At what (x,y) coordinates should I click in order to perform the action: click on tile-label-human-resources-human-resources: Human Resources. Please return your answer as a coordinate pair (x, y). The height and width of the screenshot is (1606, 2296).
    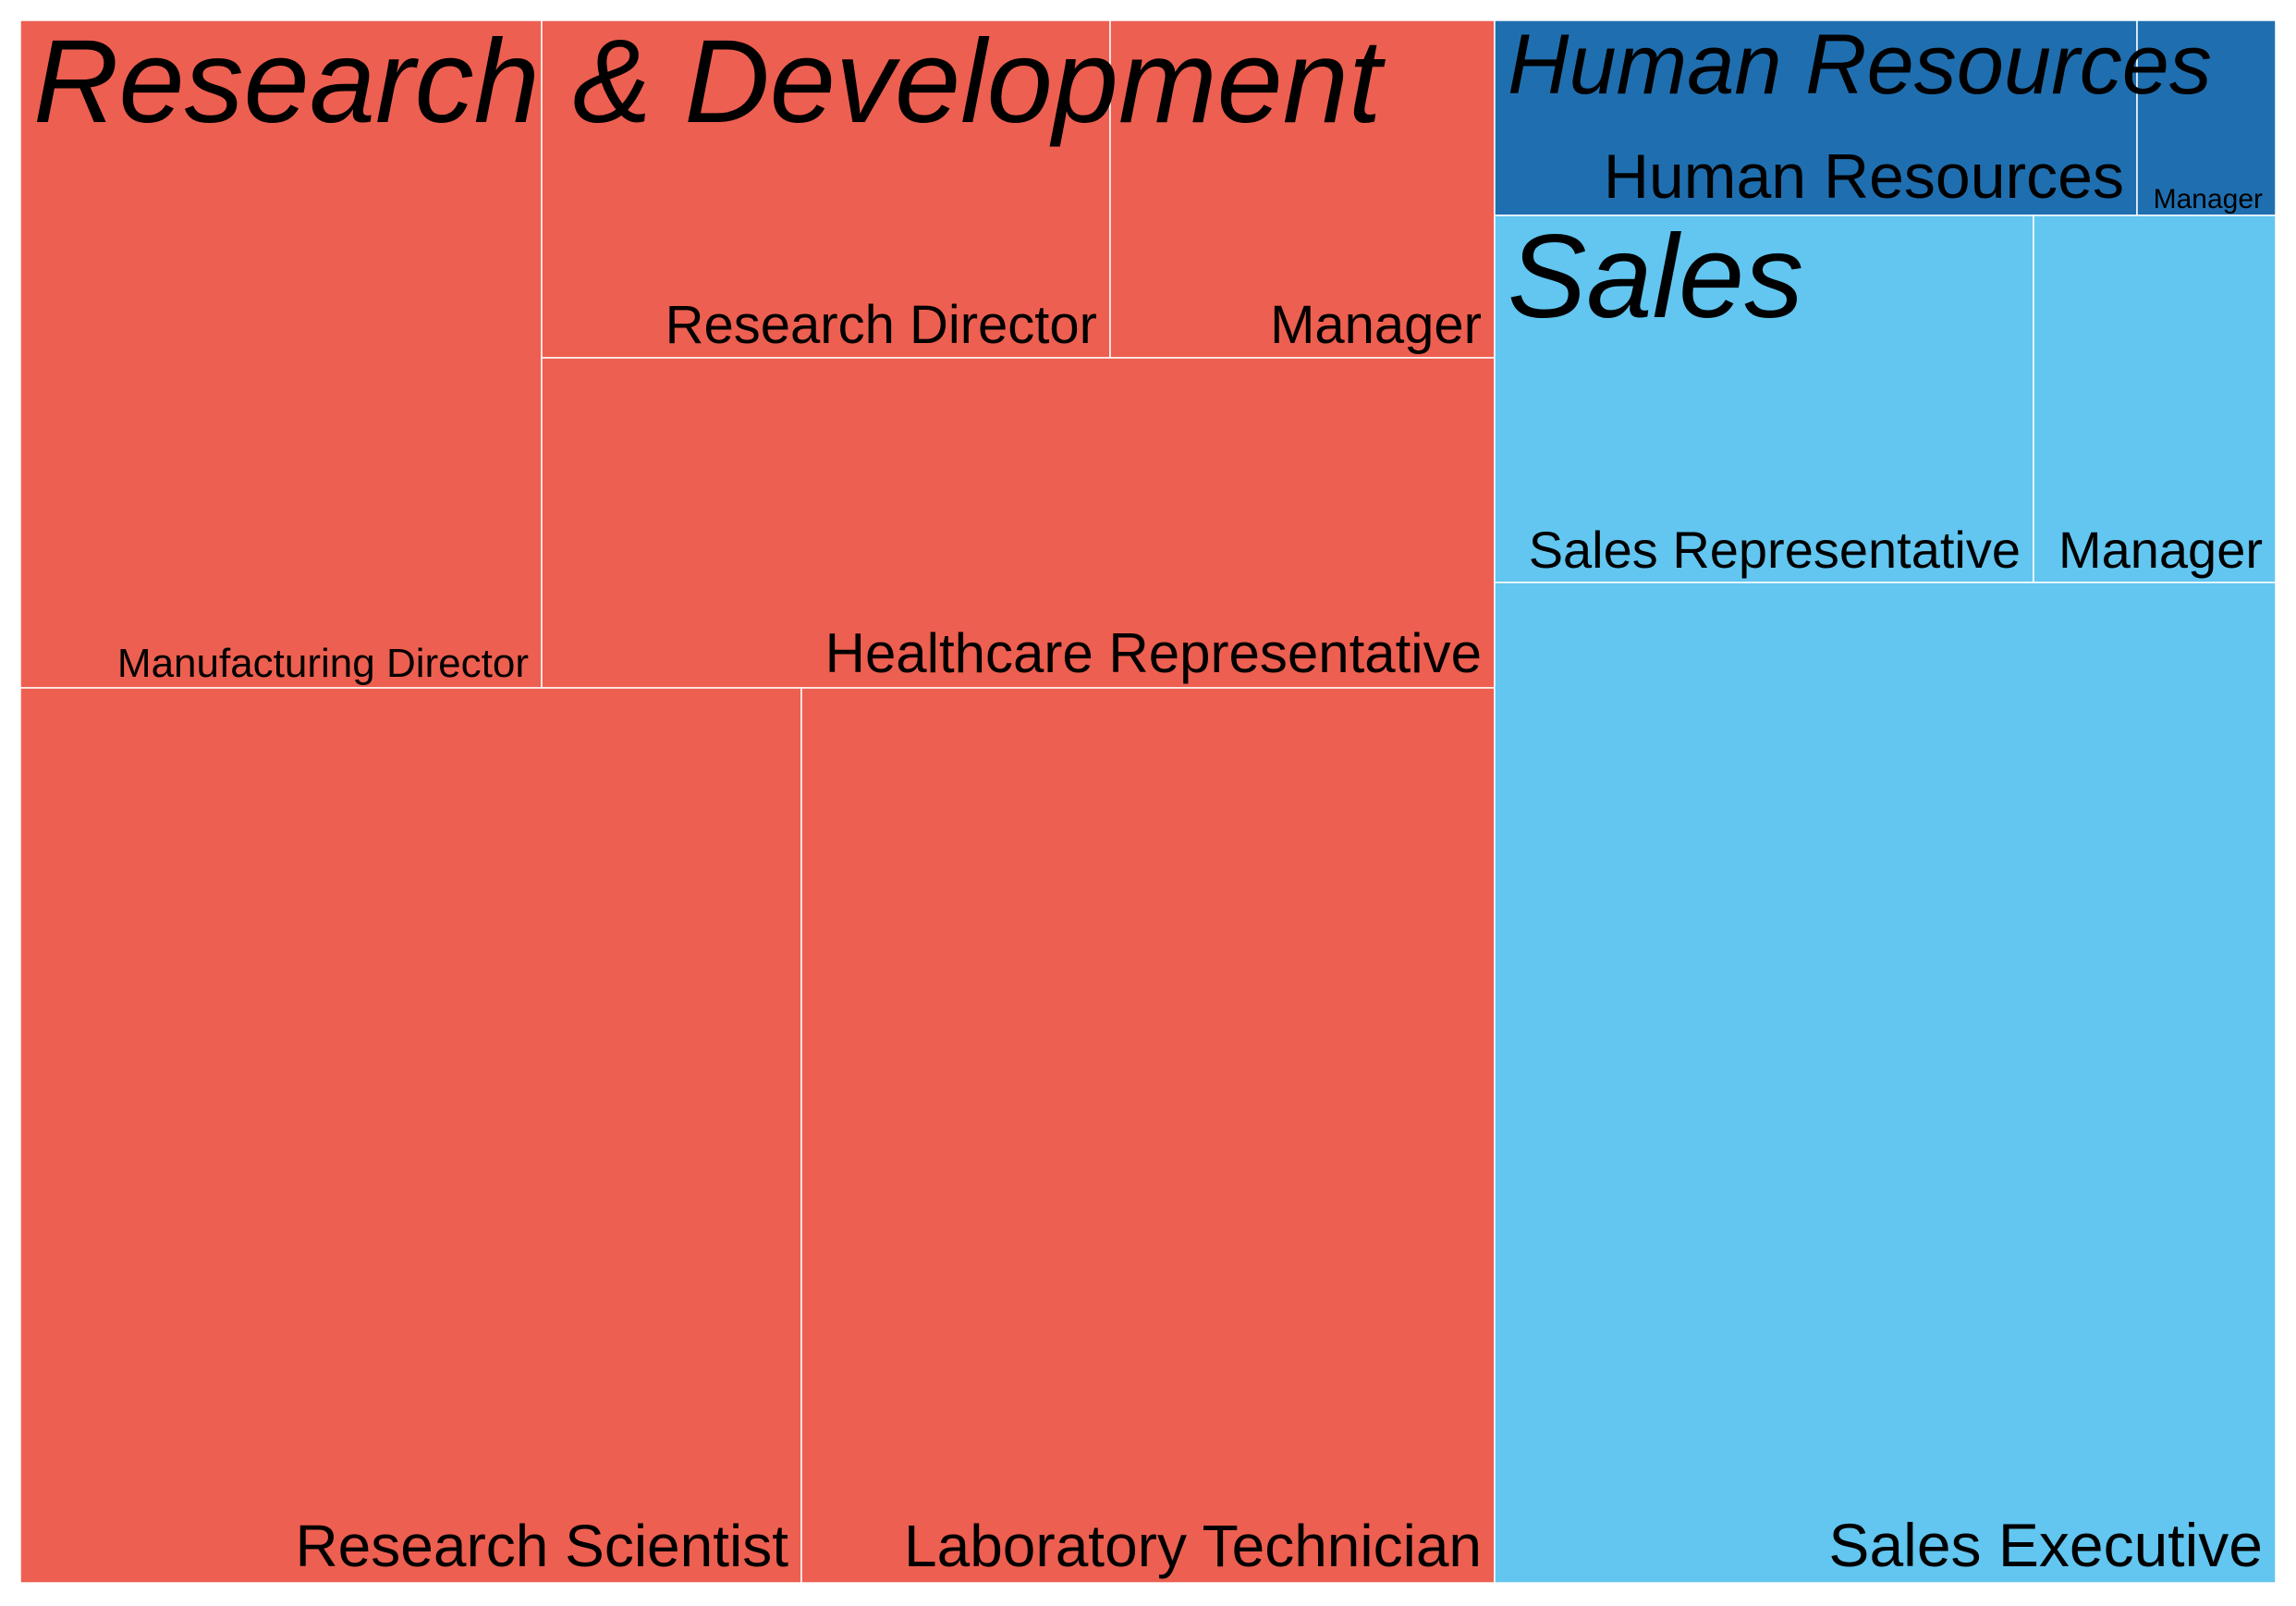
    Looking at the image, I should click on (1864, 177).